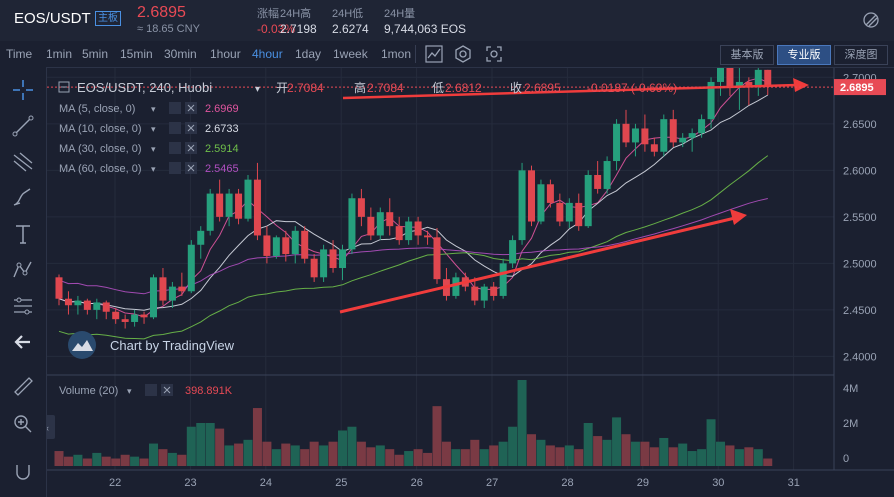  Describe the element at coordinates (23, 270) in the screenshot. I see `pattern-tool-icon` at that location.